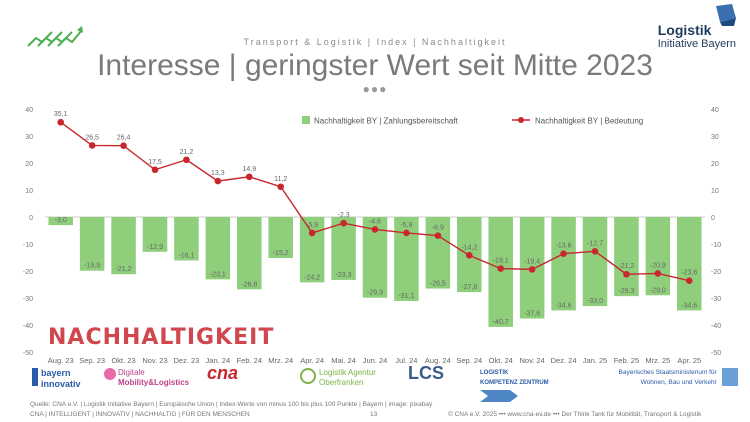  Describe the element at coordinates (438, 360) in the screenshot. I see `x-tick-label: Aug. 24` at that location.